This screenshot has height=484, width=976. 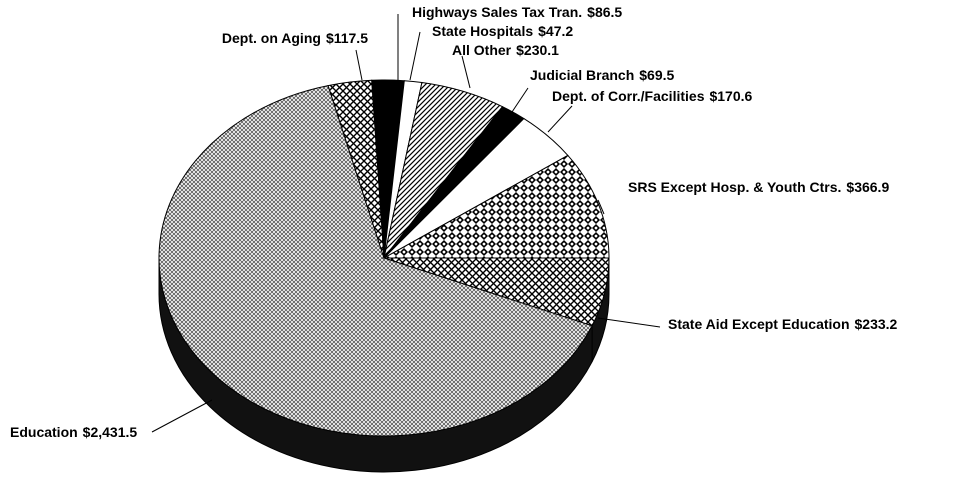 I want to click on slice-category: Dept. of Corr./Facilities, so click(x=628, y=96).